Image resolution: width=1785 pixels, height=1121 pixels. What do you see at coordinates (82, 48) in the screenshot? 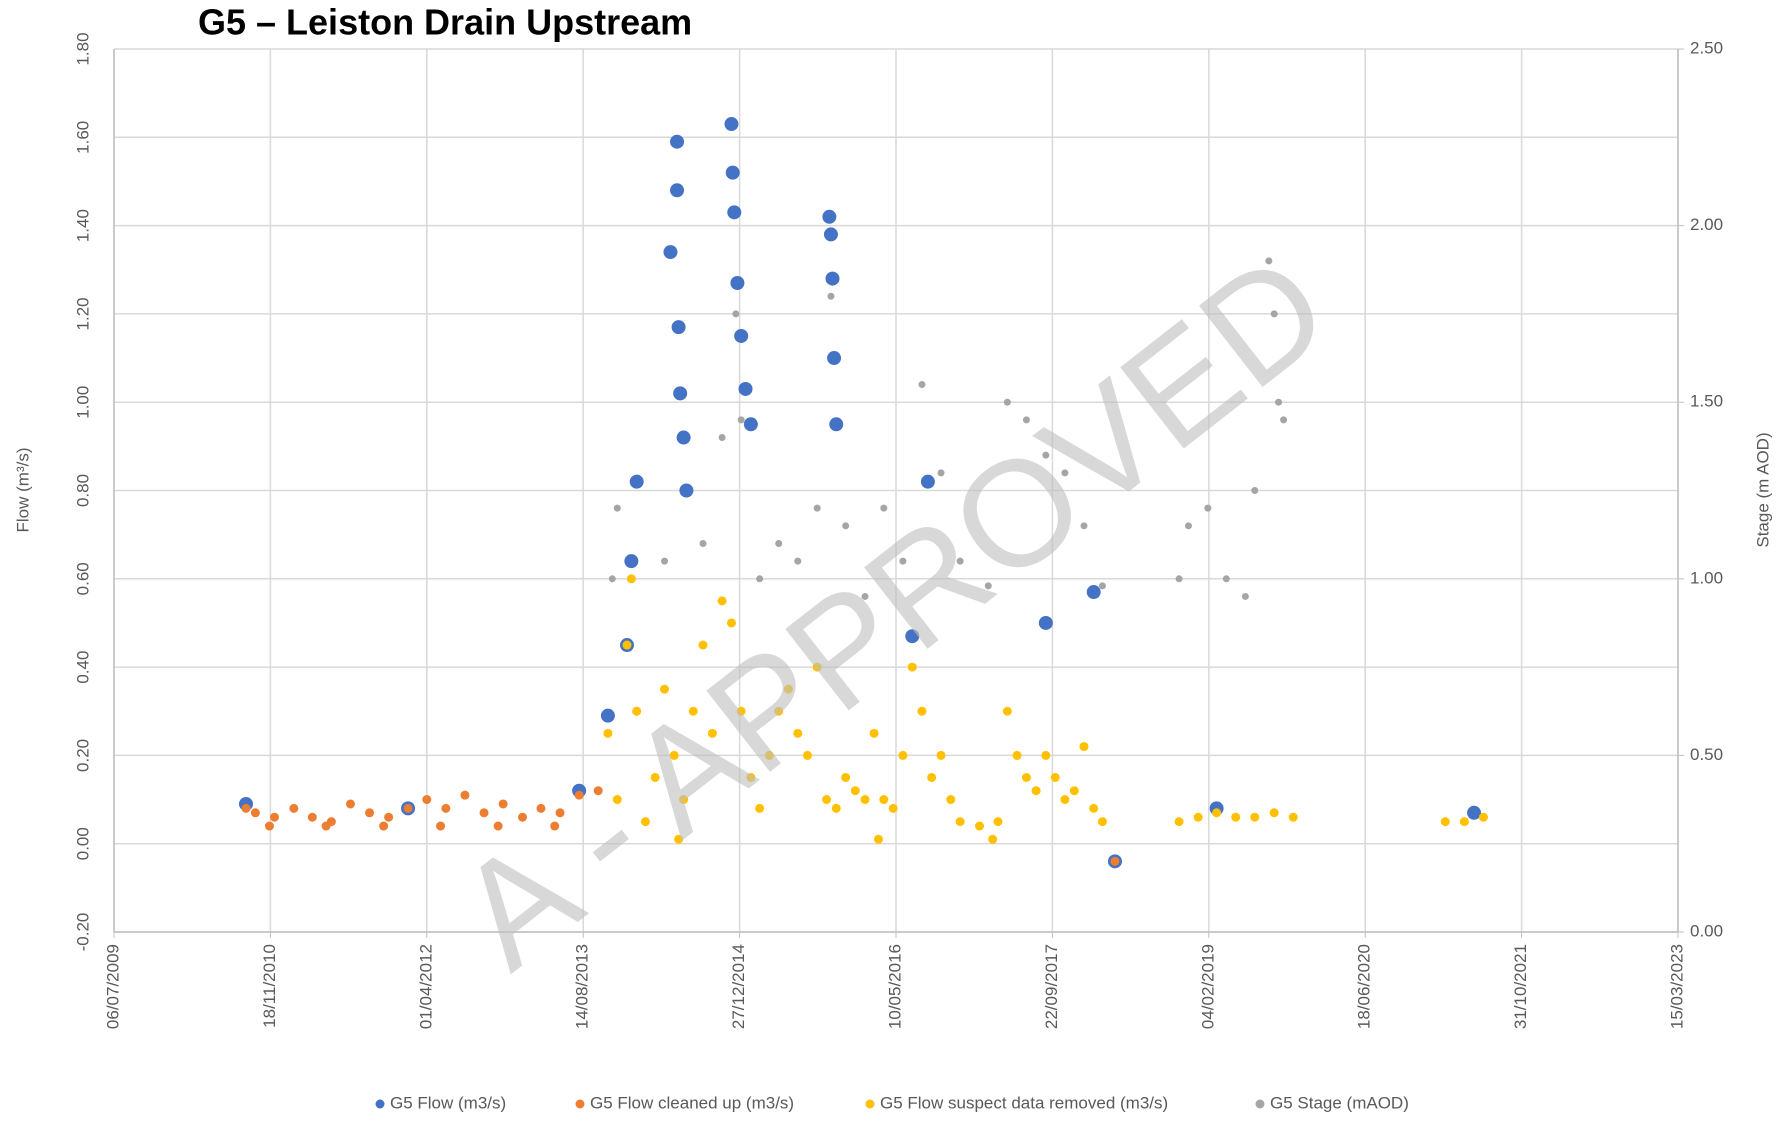
I see `y-tick-label: 1.80` at bounding box center [82, 48].